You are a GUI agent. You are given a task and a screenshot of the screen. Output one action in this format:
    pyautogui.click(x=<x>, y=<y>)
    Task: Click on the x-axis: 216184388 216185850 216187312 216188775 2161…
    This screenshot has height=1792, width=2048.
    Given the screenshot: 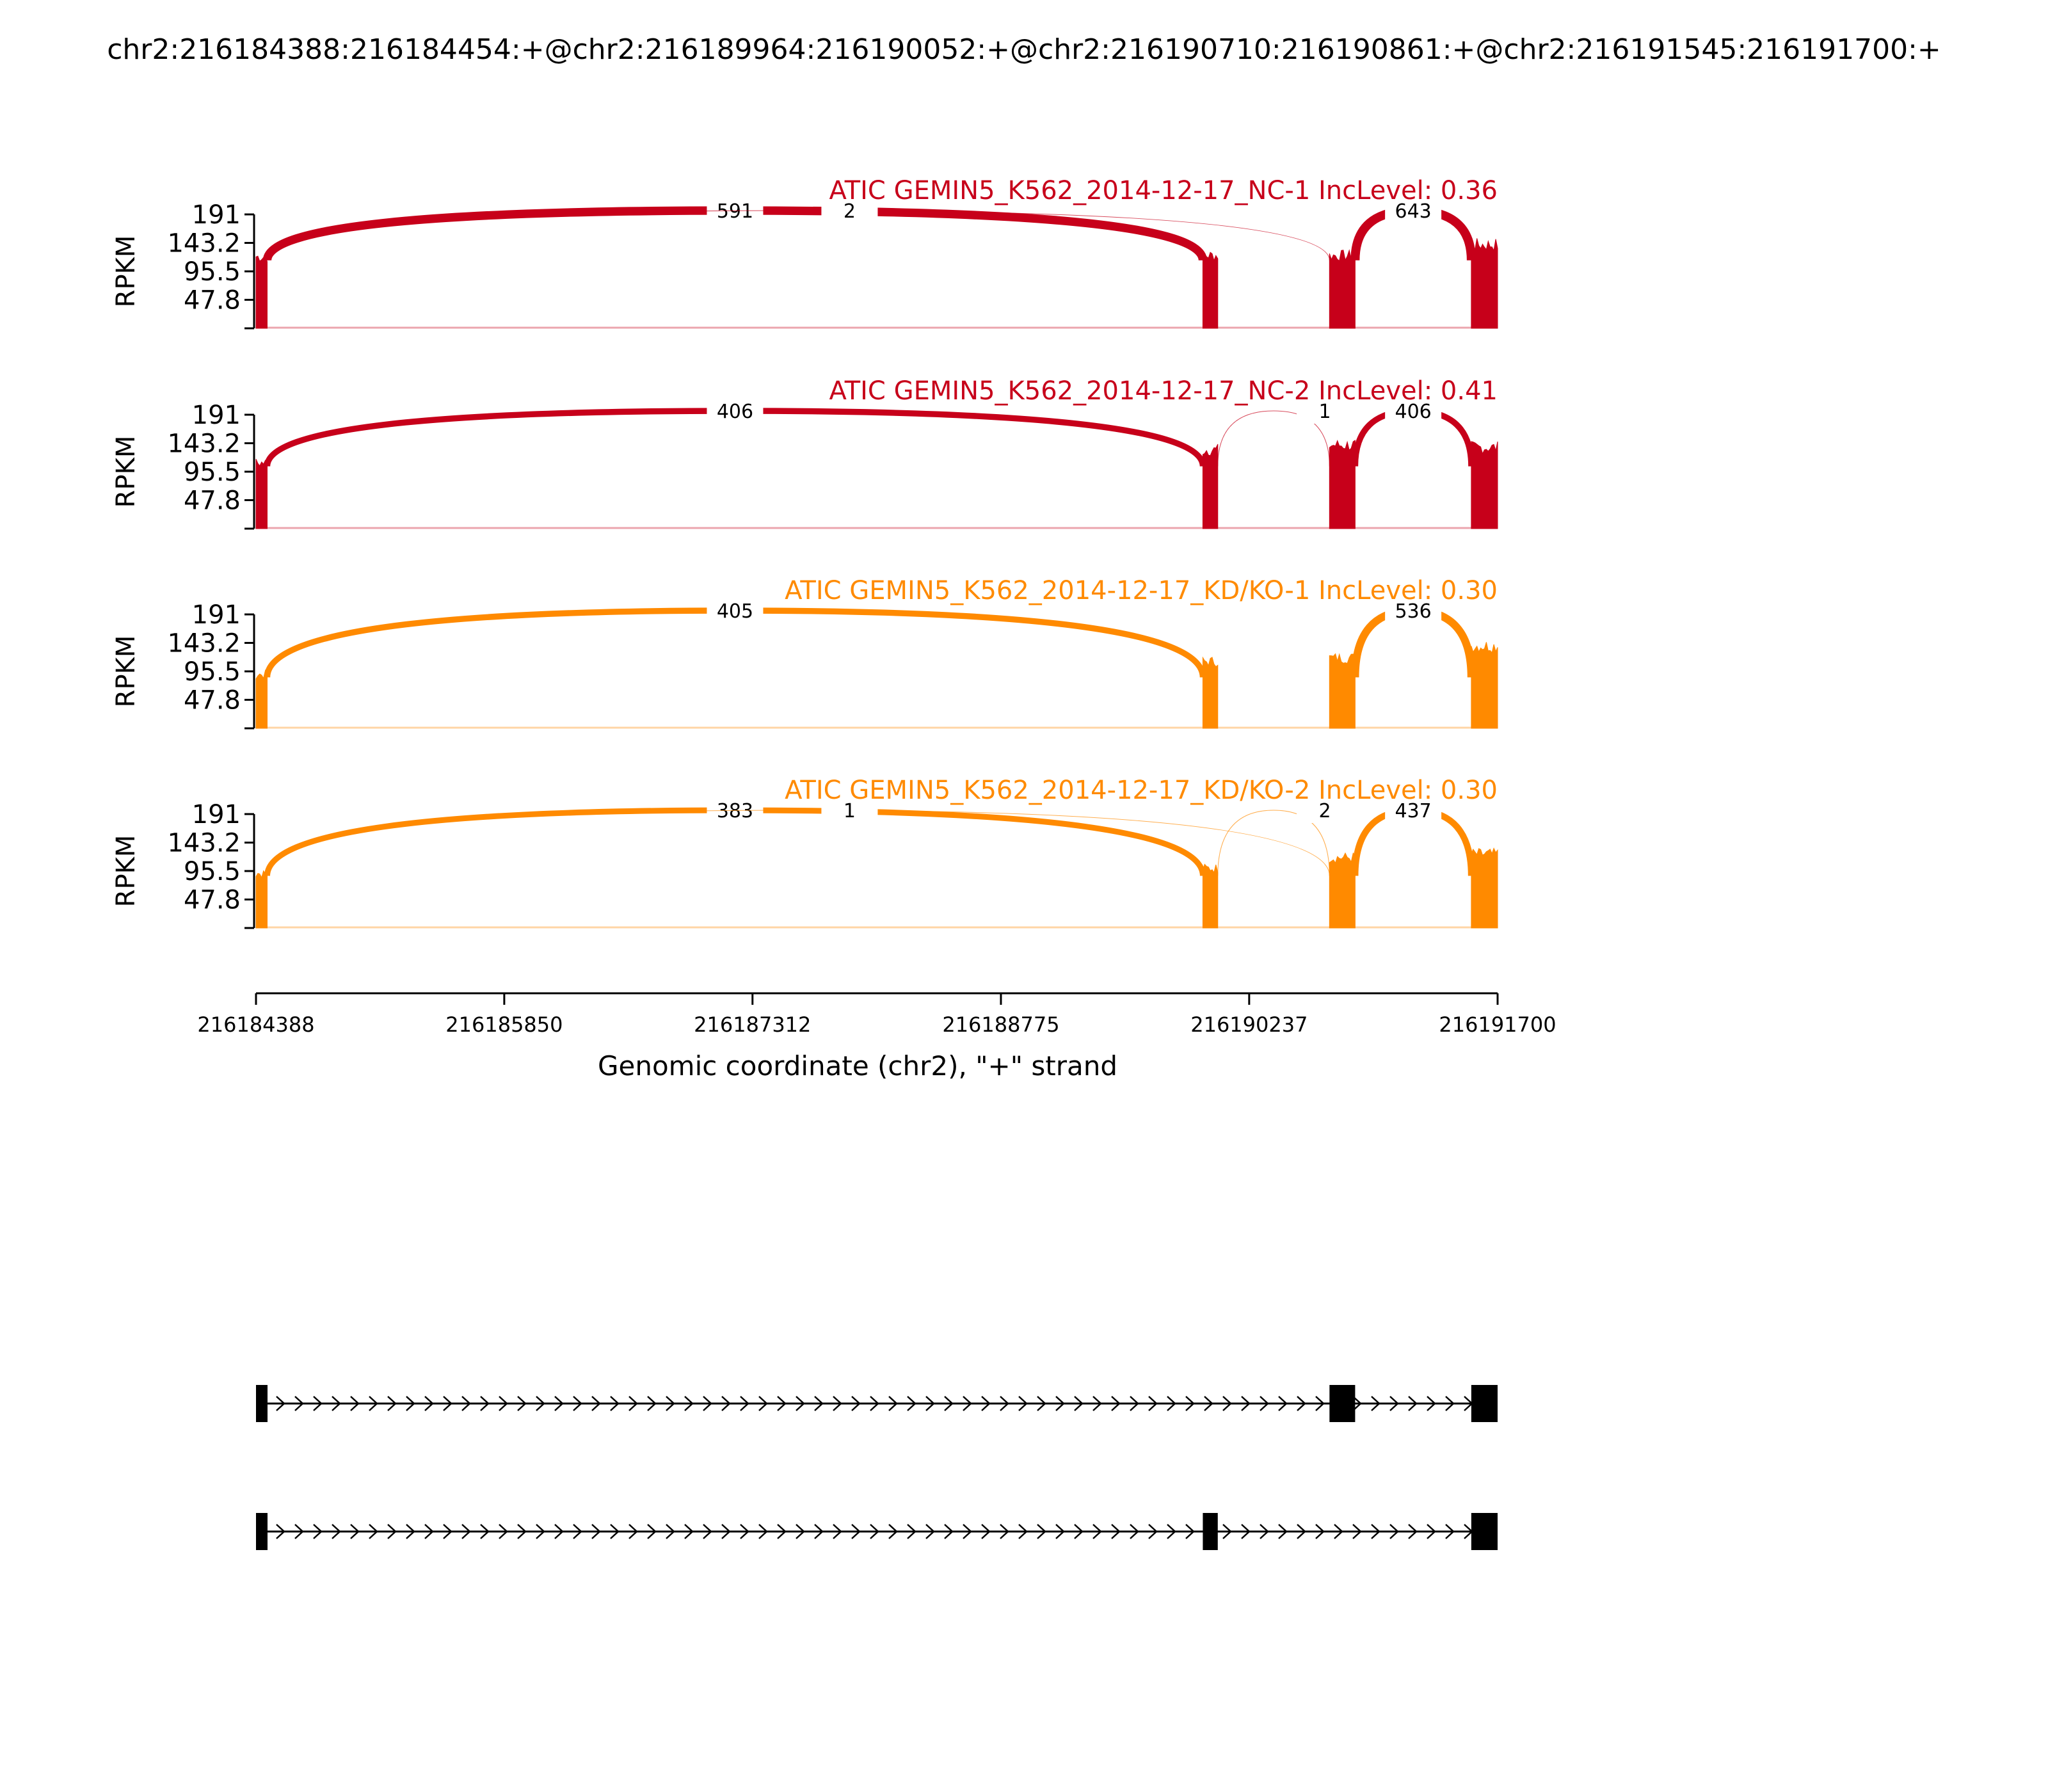 What is the action you would take?
    pyautogui.click(x=876, y=1037)
    